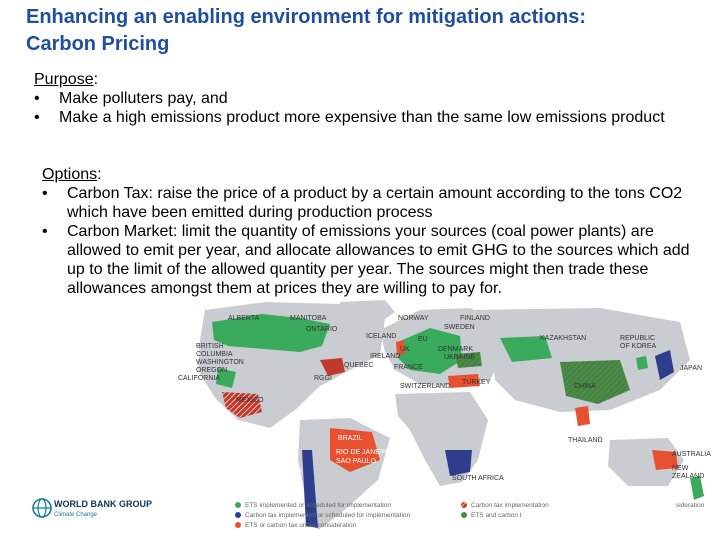  I want to click on legend-tax-impl-swatch, so click(464, 505).